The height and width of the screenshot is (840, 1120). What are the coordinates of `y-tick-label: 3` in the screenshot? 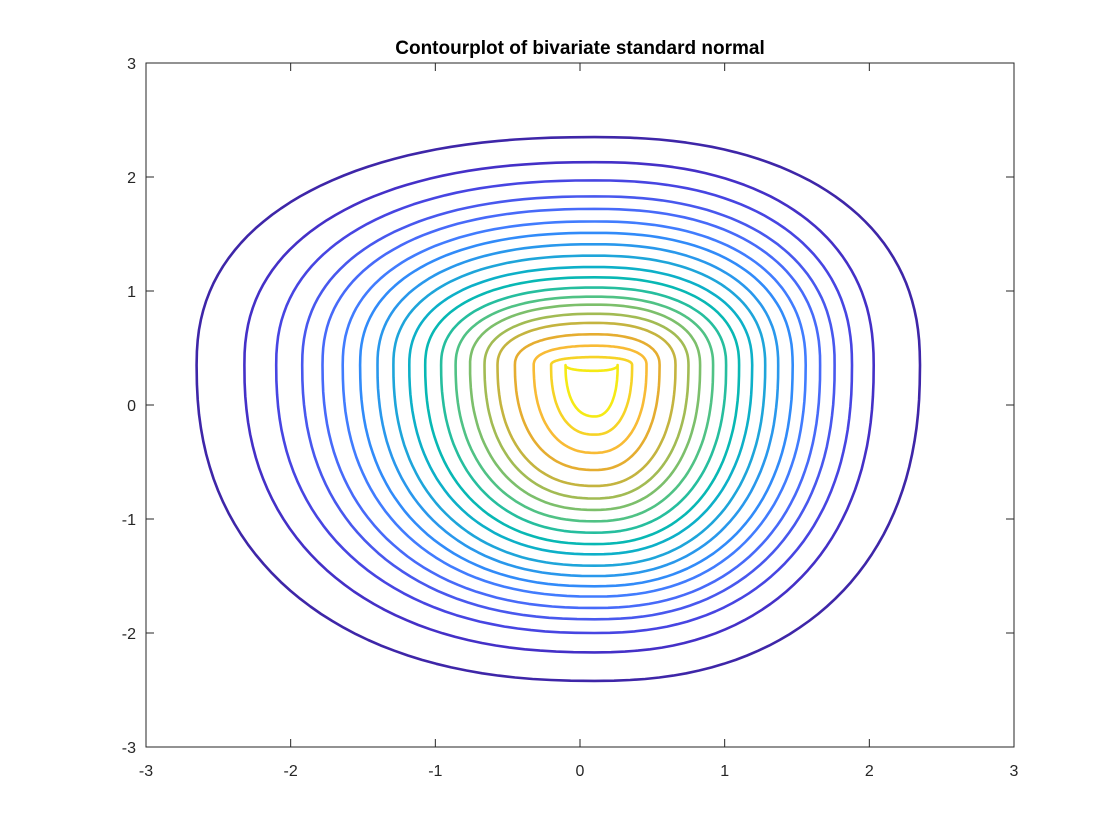 It's located at (131, 64).